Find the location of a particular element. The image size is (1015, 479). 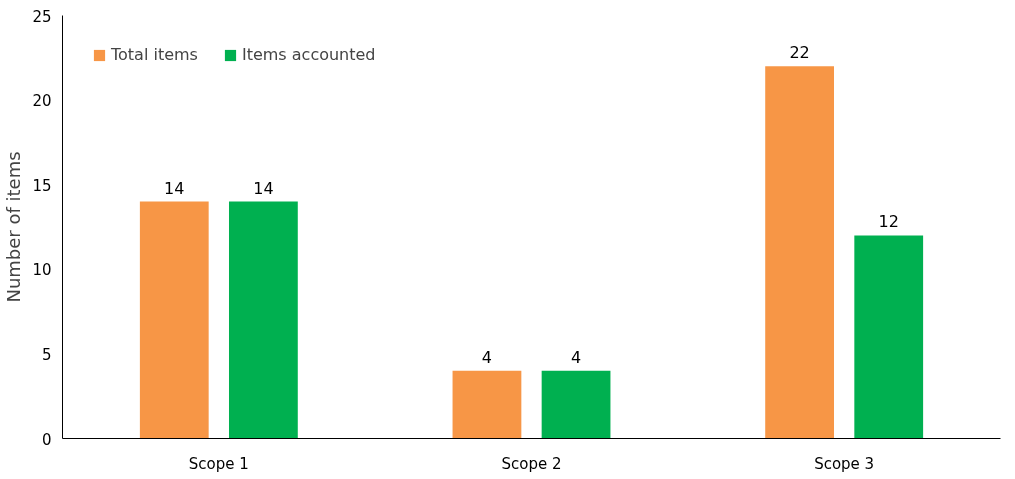

y-tick-label: 5 is located at coordinates (46, 354).